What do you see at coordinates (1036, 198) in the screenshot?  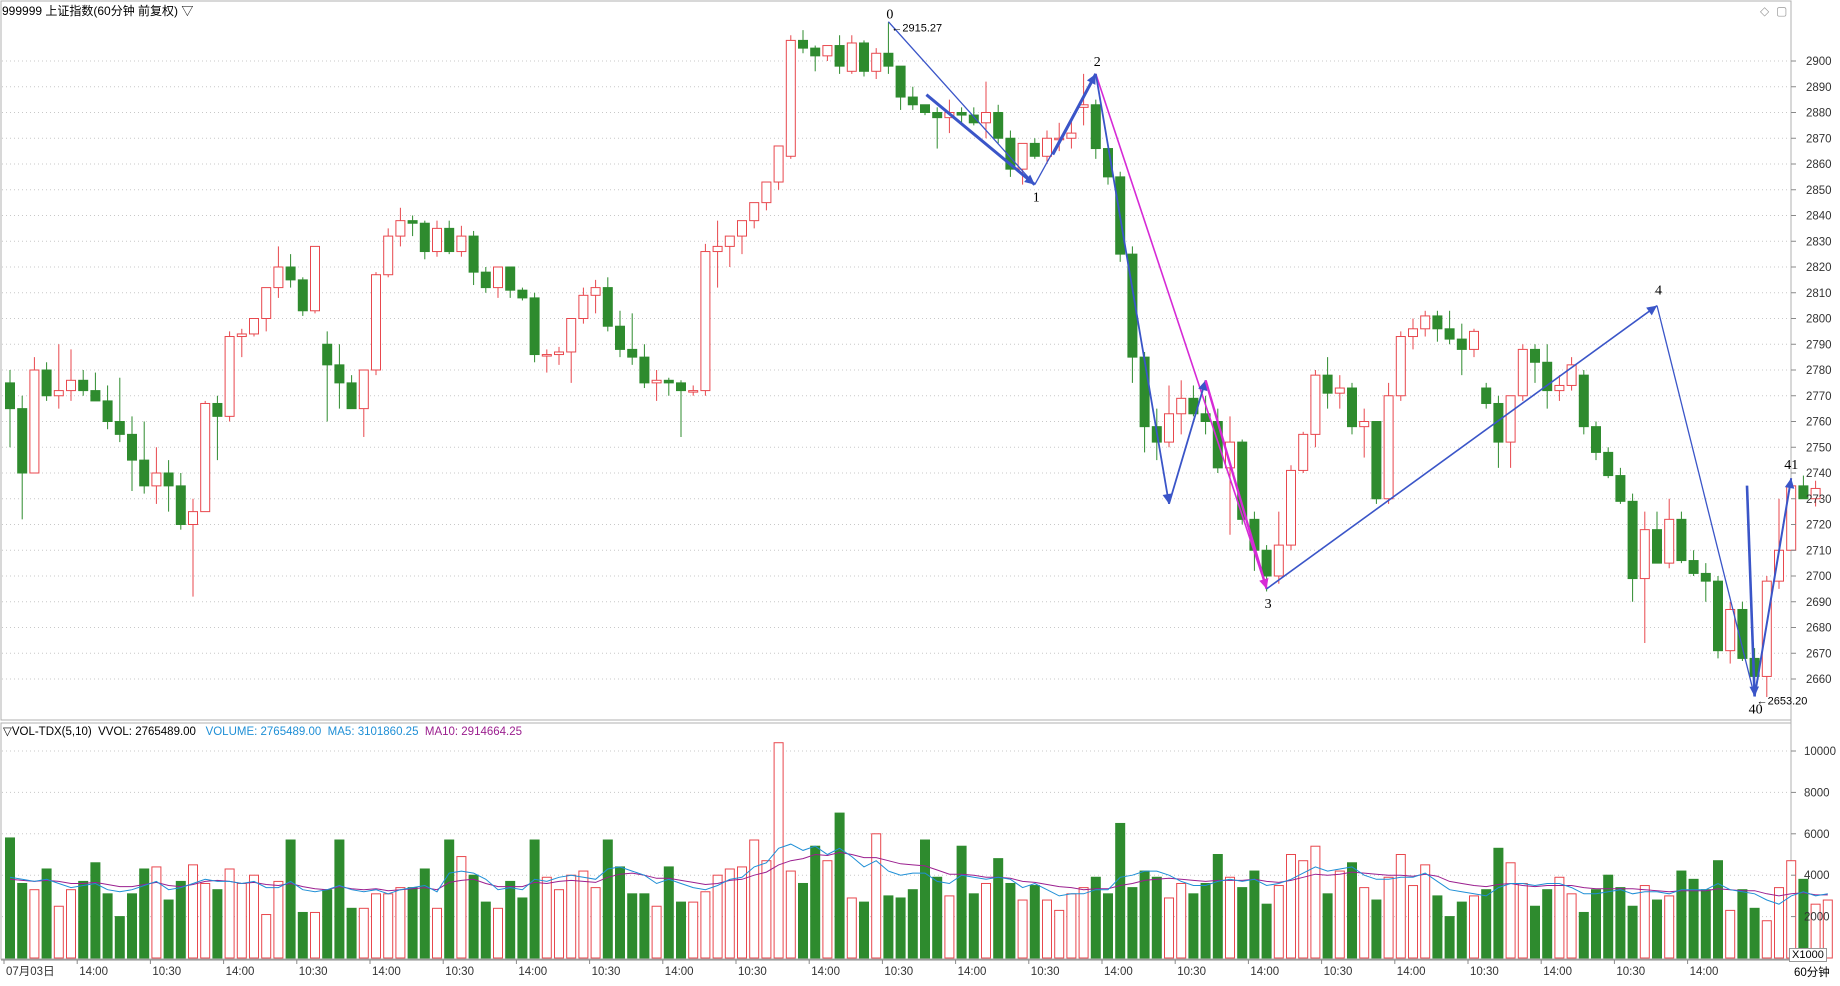 I see `wave-label: 1` at bounding box center [1036, 198].